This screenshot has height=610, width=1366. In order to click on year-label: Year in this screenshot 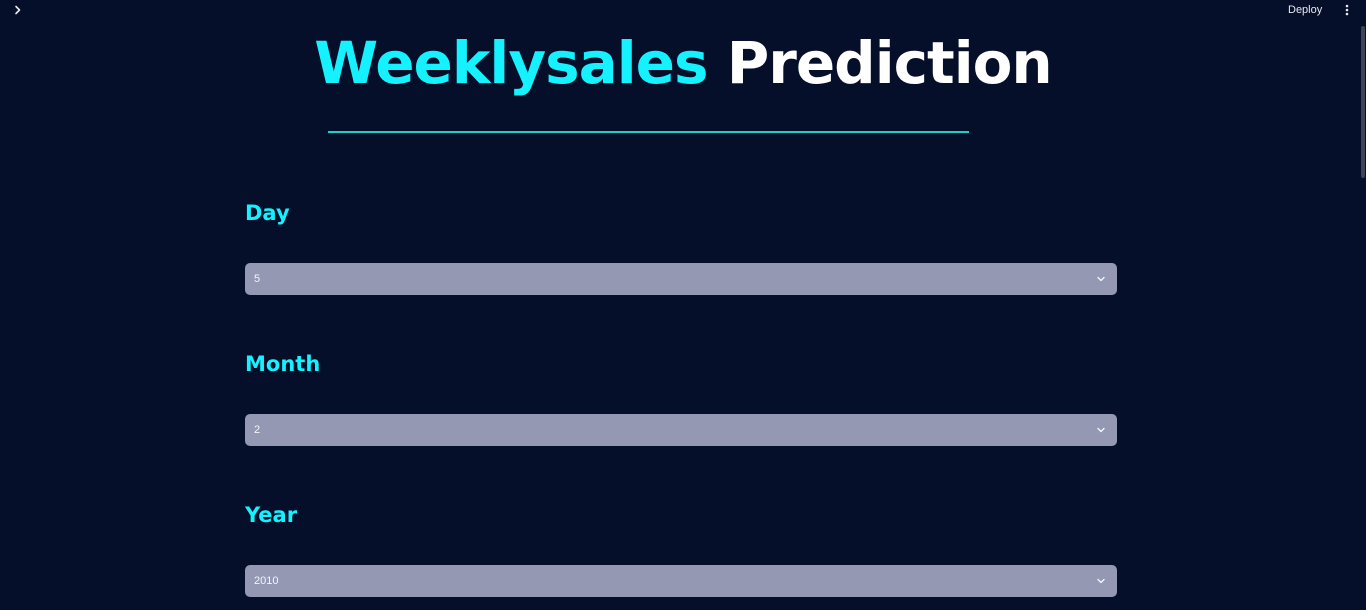, I will do `click(271, 515)`.